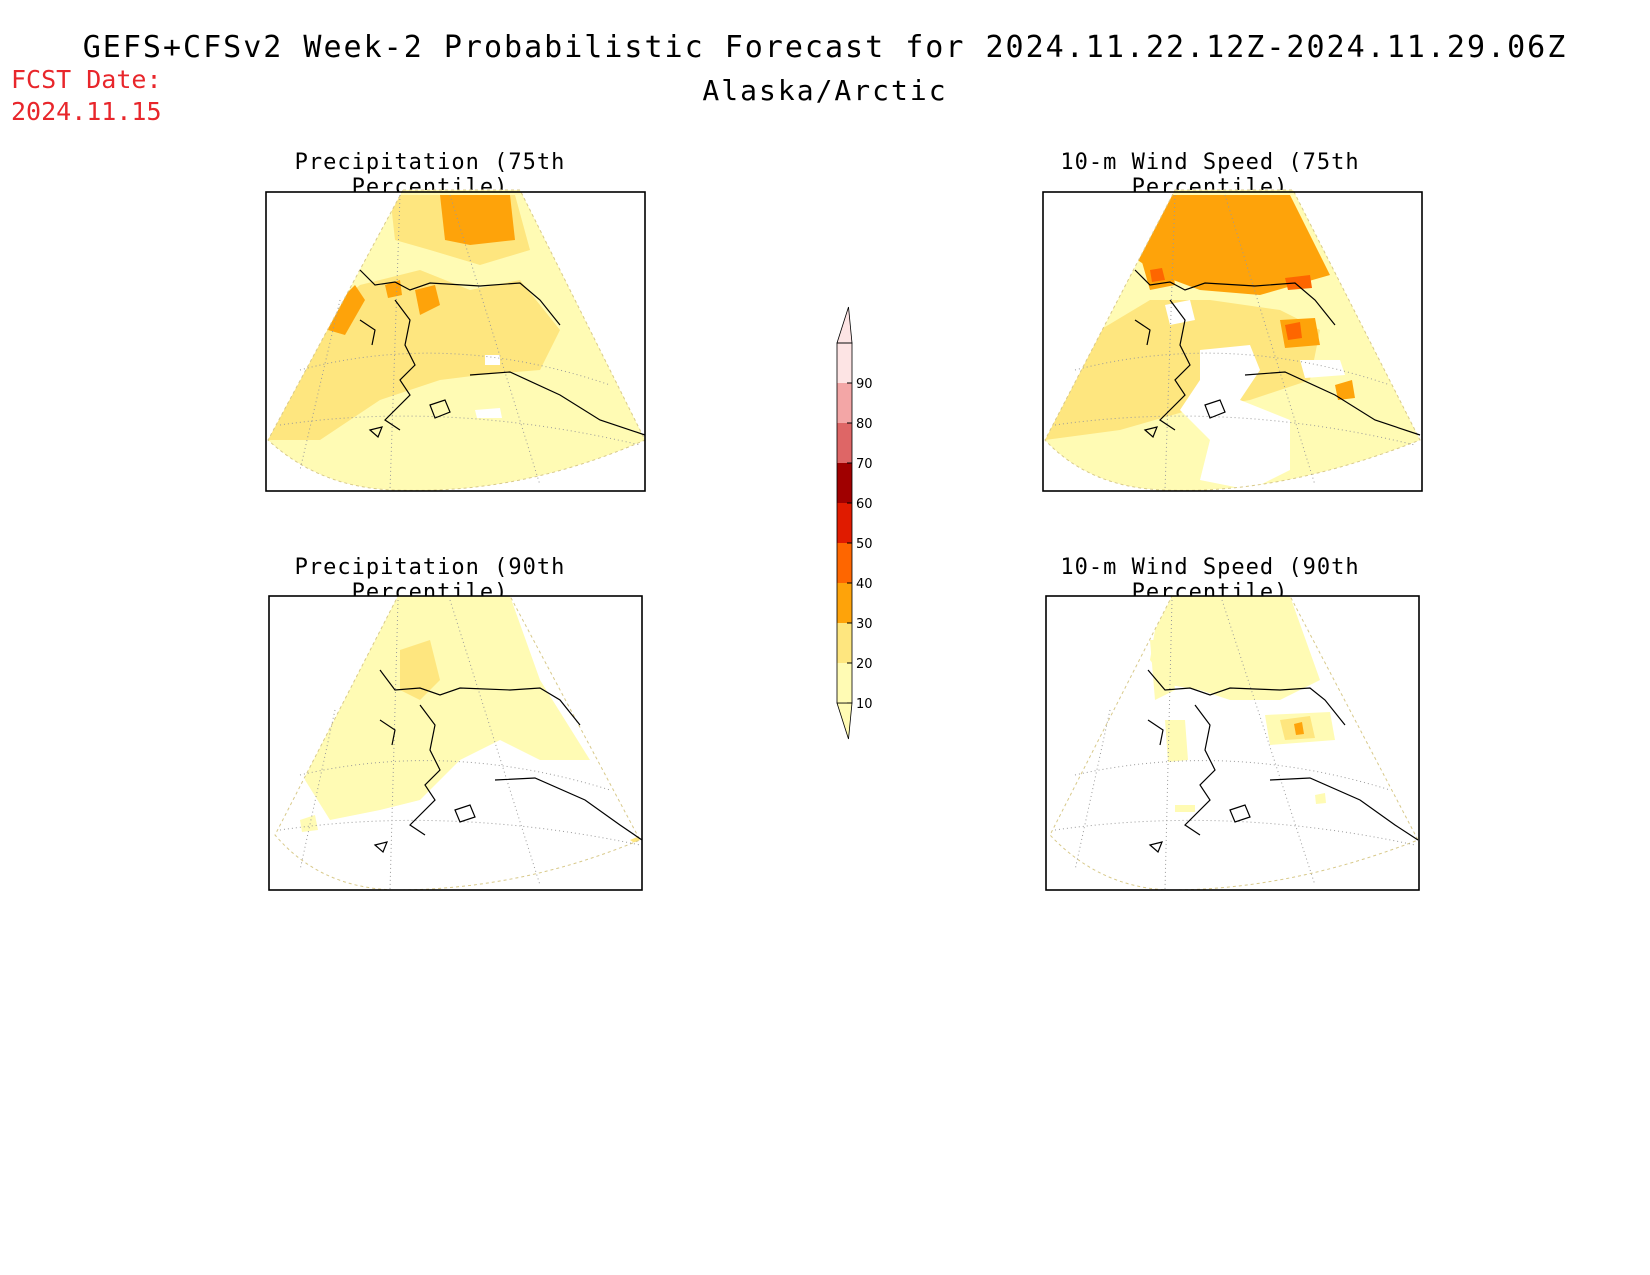 This screenshot has width=1650, height=1275. Describe the element at coordinates (1320, 798) in the screenshot. I see `shade-10pct-se` at that location.